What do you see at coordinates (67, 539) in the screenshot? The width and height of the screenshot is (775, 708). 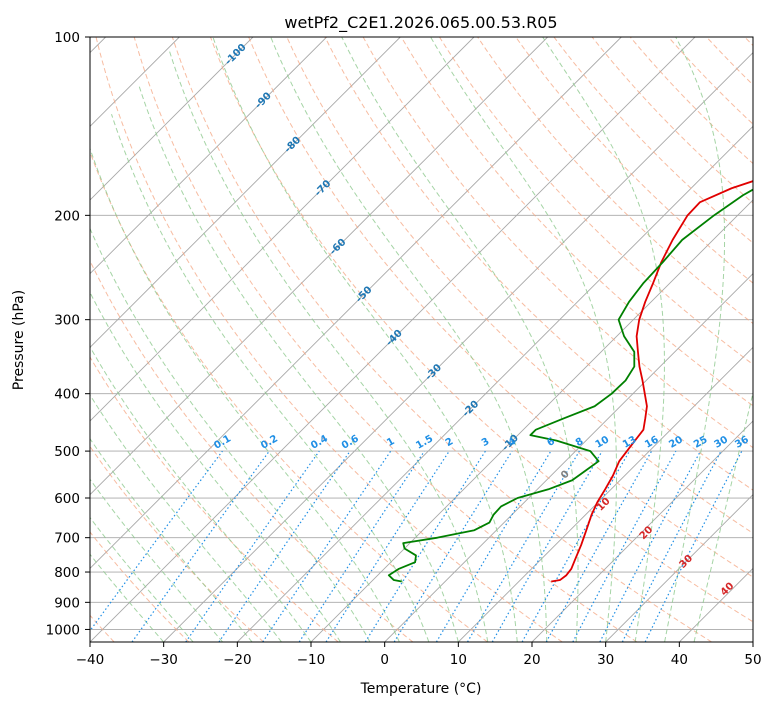 I see `y-tick-label: 700` at bounding box center [67, 539].